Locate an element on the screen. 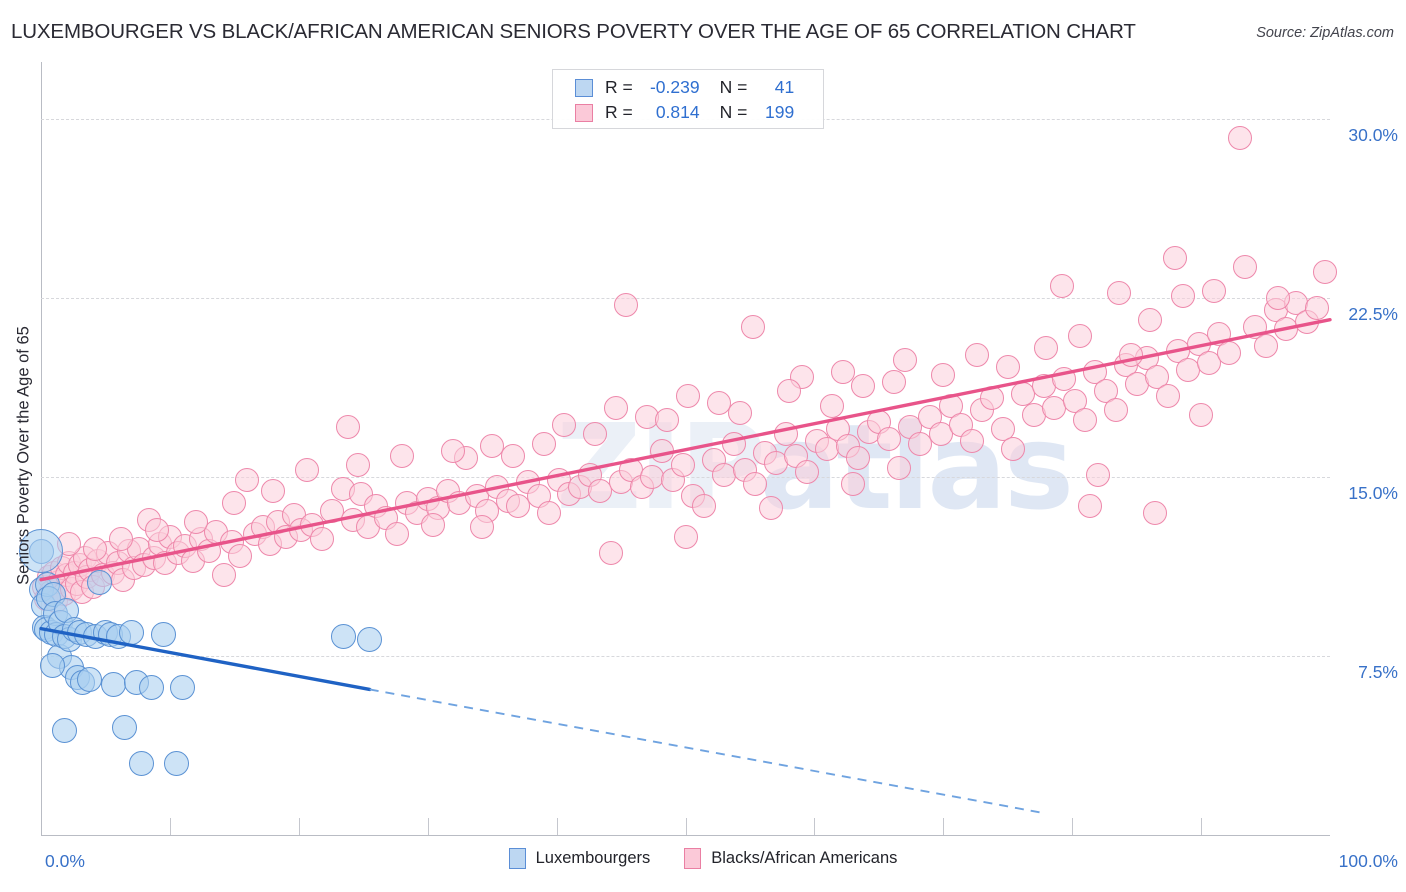 The image size is (1406, 892). stats-legend: R = -0.239 N = 41 R = 0.814 N = 199 is located at coordinates (688, 99).